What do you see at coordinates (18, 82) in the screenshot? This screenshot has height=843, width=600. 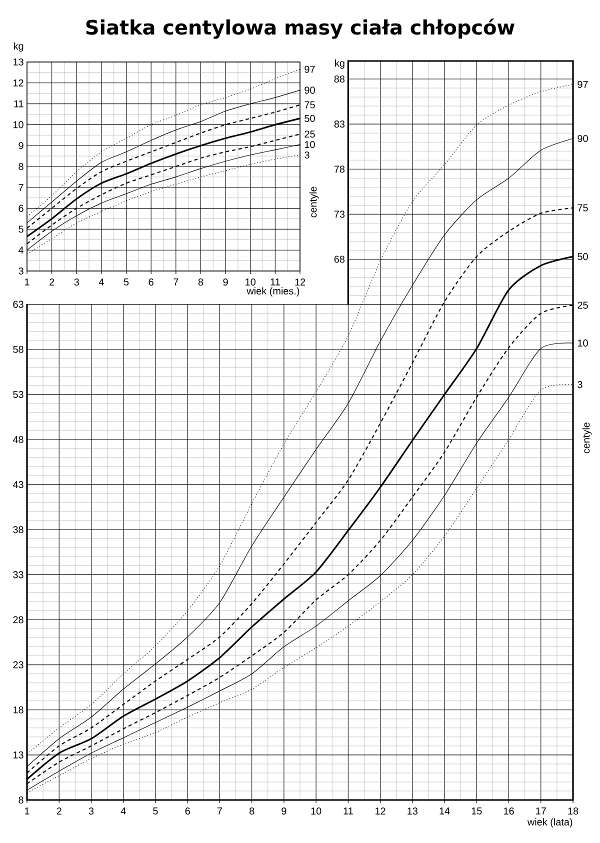 I see `y-tick-label: 12` at bounding box center [18, 82].